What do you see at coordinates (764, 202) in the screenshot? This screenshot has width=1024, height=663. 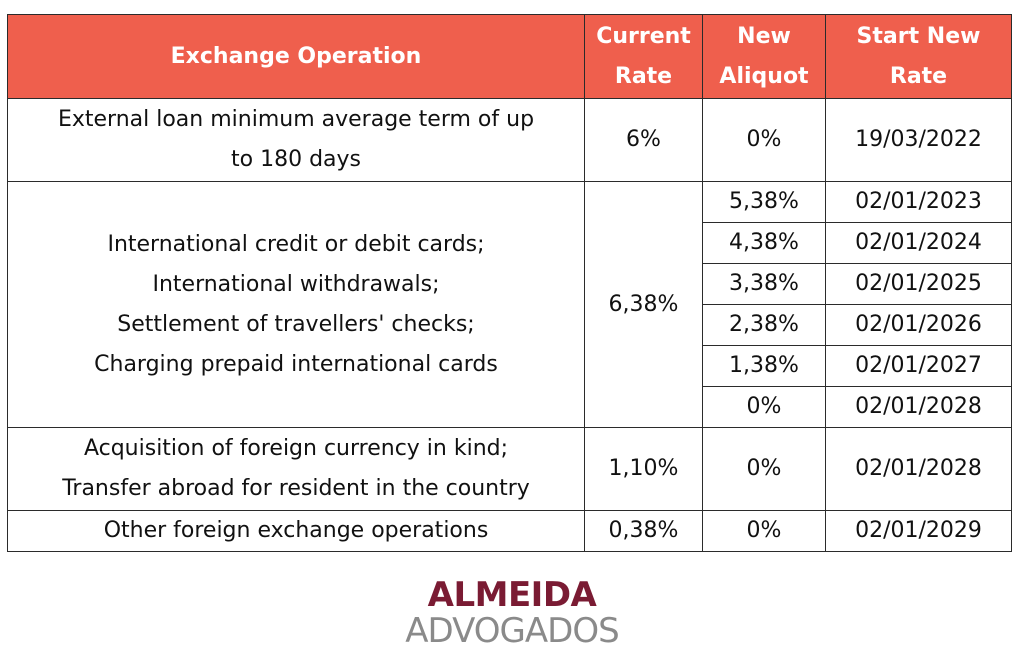 I see `new-aliquot-cell: 5,38%` at bounding box center [764, 202].